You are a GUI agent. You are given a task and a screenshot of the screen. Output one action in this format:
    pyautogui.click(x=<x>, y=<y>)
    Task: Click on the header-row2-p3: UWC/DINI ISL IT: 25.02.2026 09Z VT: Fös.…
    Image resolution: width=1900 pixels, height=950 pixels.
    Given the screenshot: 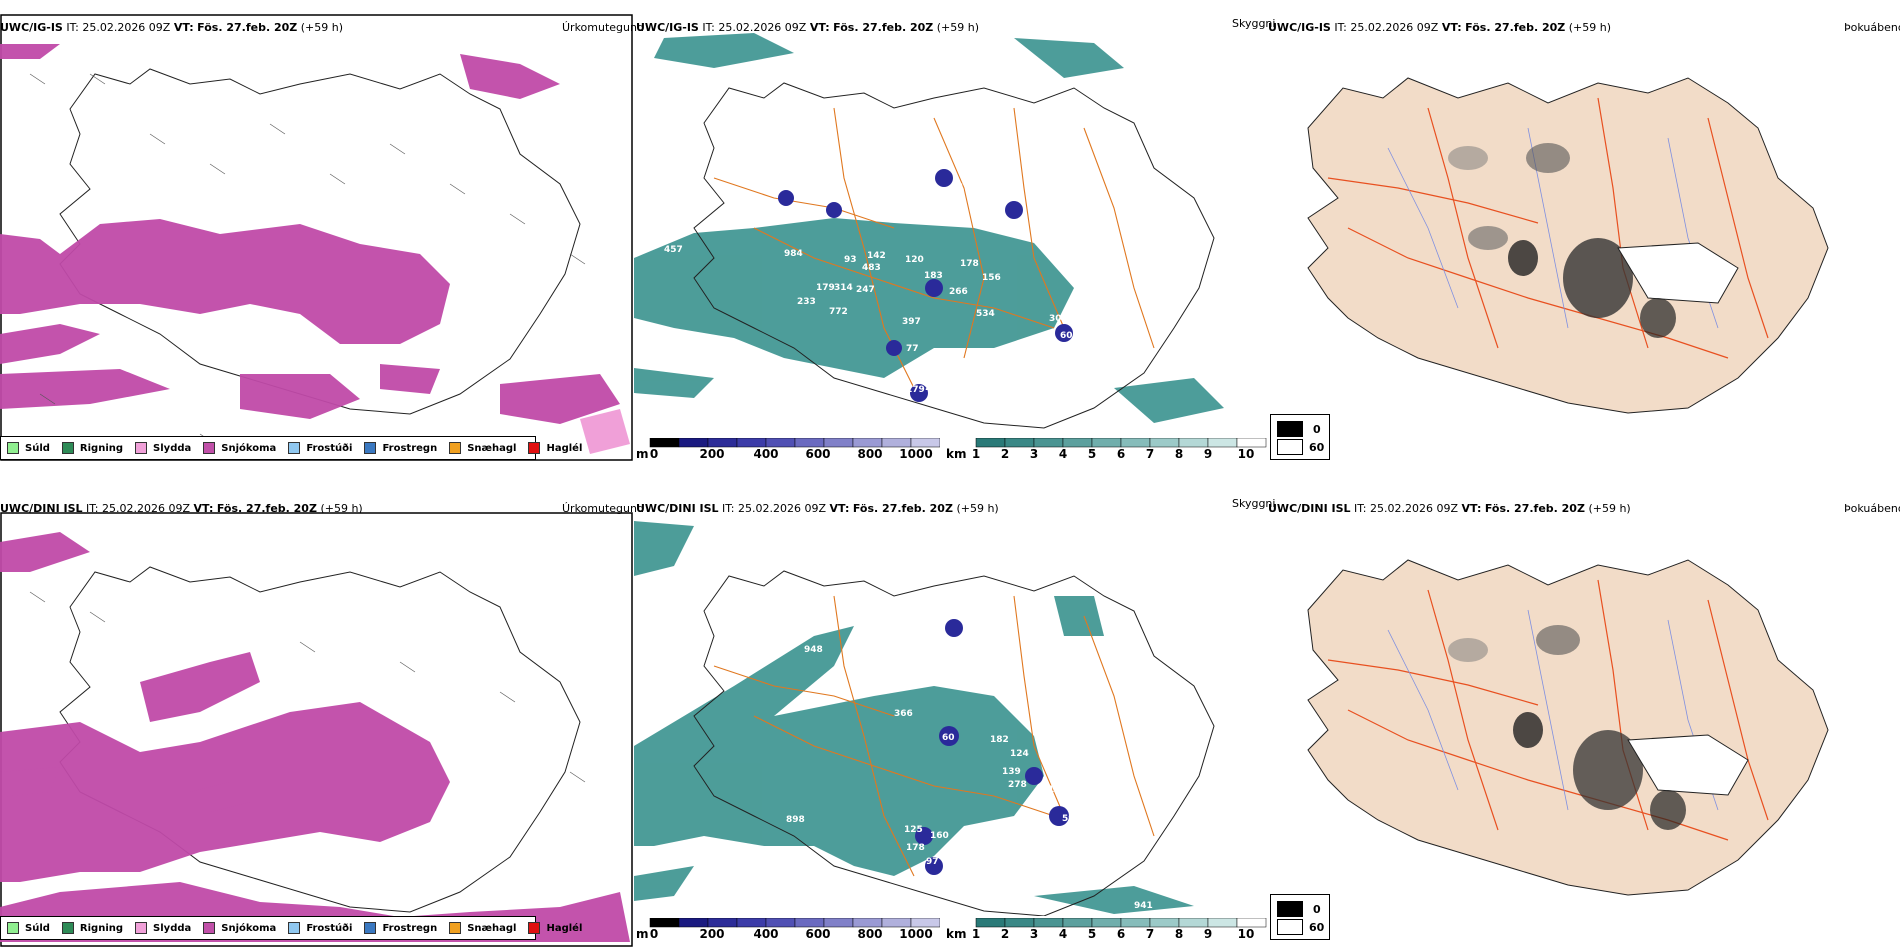 What is the action you would take?
    pyautogui.click(x=1449, y=508)
    